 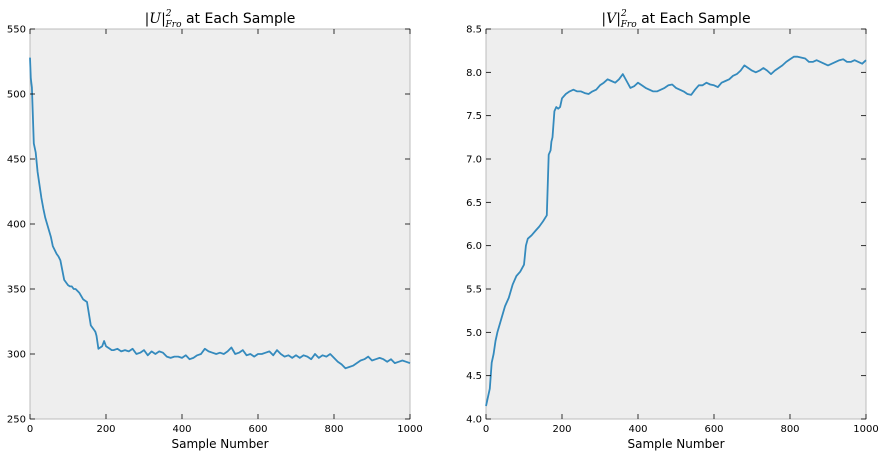 What do you see at coordinates (474, 73) in the screenshot?
I see `y-tick-label: 8.0` at bounding box center [474, 73].